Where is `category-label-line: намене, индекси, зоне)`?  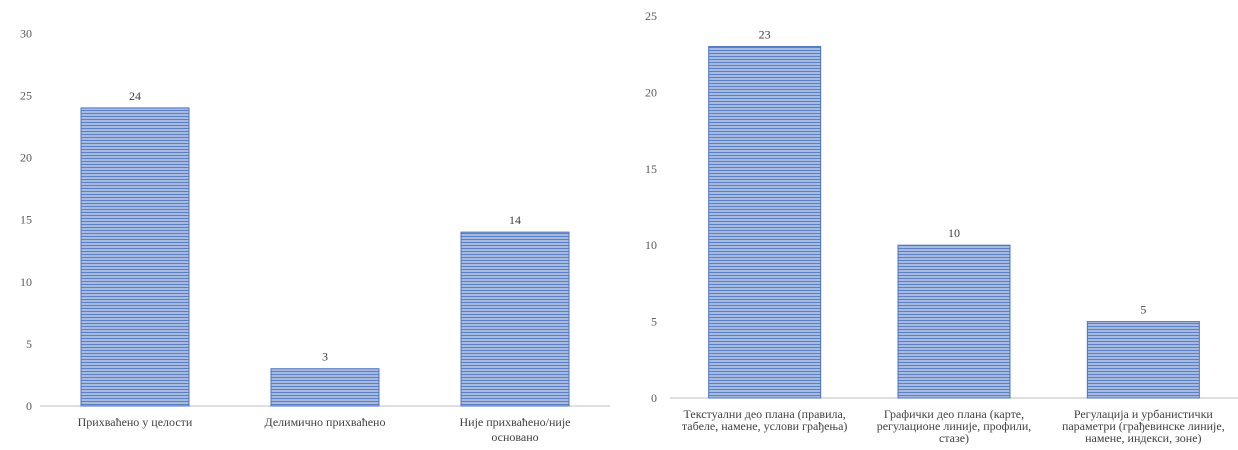
category-label-line: намене, индекси, зоне) is located at coordinates (1143, 438).